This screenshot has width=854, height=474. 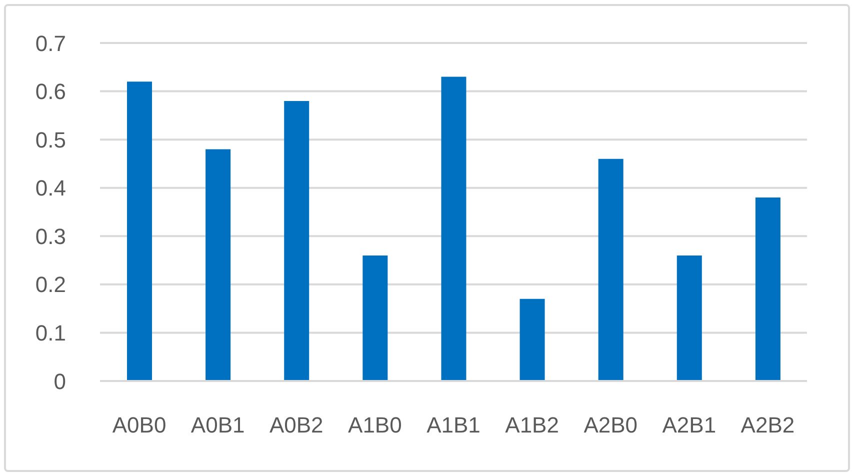 I want to click on x-tick-label: A1B0, so click(x=375, y=425).